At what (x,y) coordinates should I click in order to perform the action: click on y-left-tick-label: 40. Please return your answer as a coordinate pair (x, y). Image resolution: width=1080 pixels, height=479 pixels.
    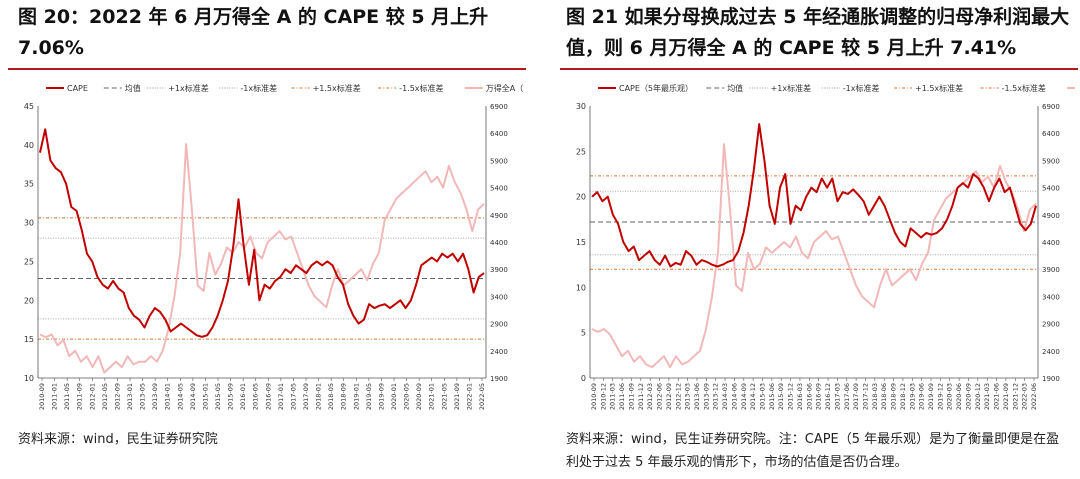
    Looking at the image, I should click on (29, 145).